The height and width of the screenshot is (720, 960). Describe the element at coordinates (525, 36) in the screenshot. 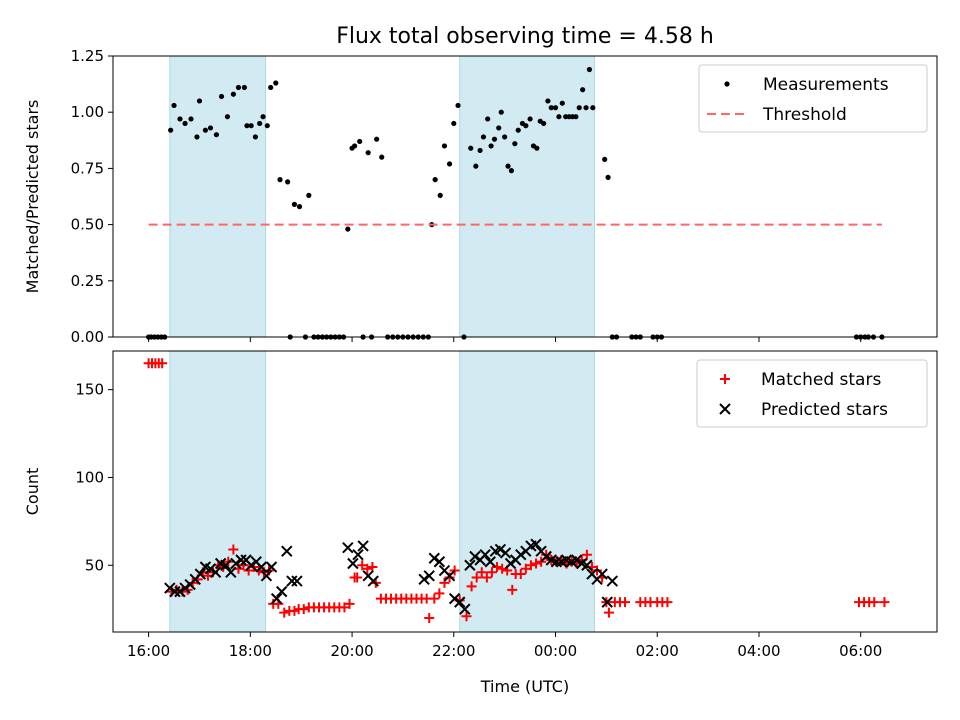

I see `chart-title: Flux total observing time = 4.58 h` at that location.